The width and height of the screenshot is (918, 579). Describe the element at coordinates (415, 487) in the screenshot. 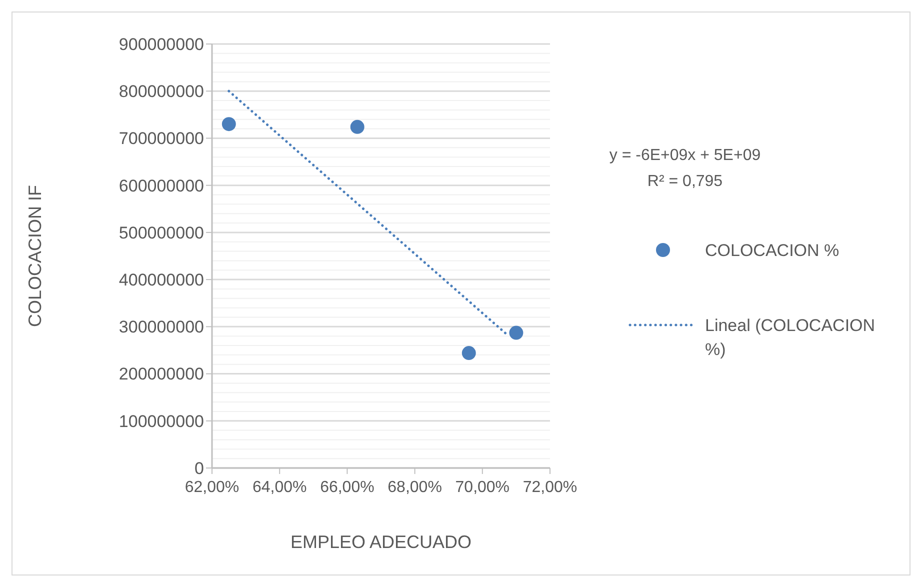

I see `x-tick-label: 68,00%` at that location.